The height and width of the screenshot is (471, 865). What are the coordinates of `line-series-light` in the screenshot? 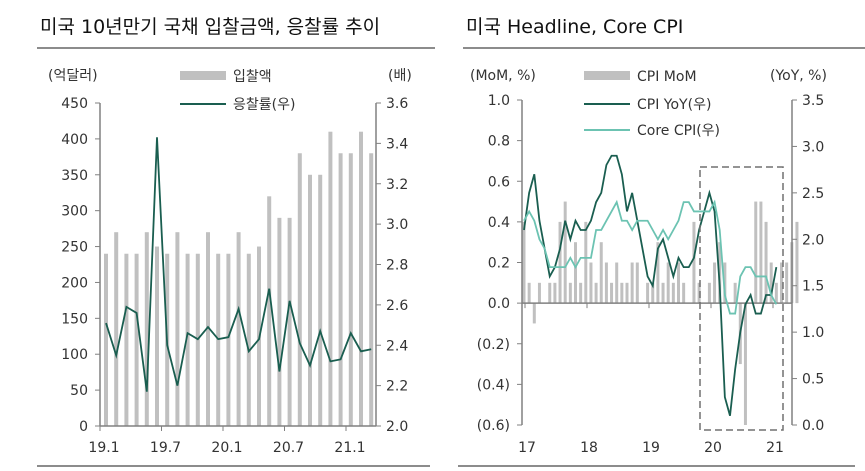 It's located at (650, 257).